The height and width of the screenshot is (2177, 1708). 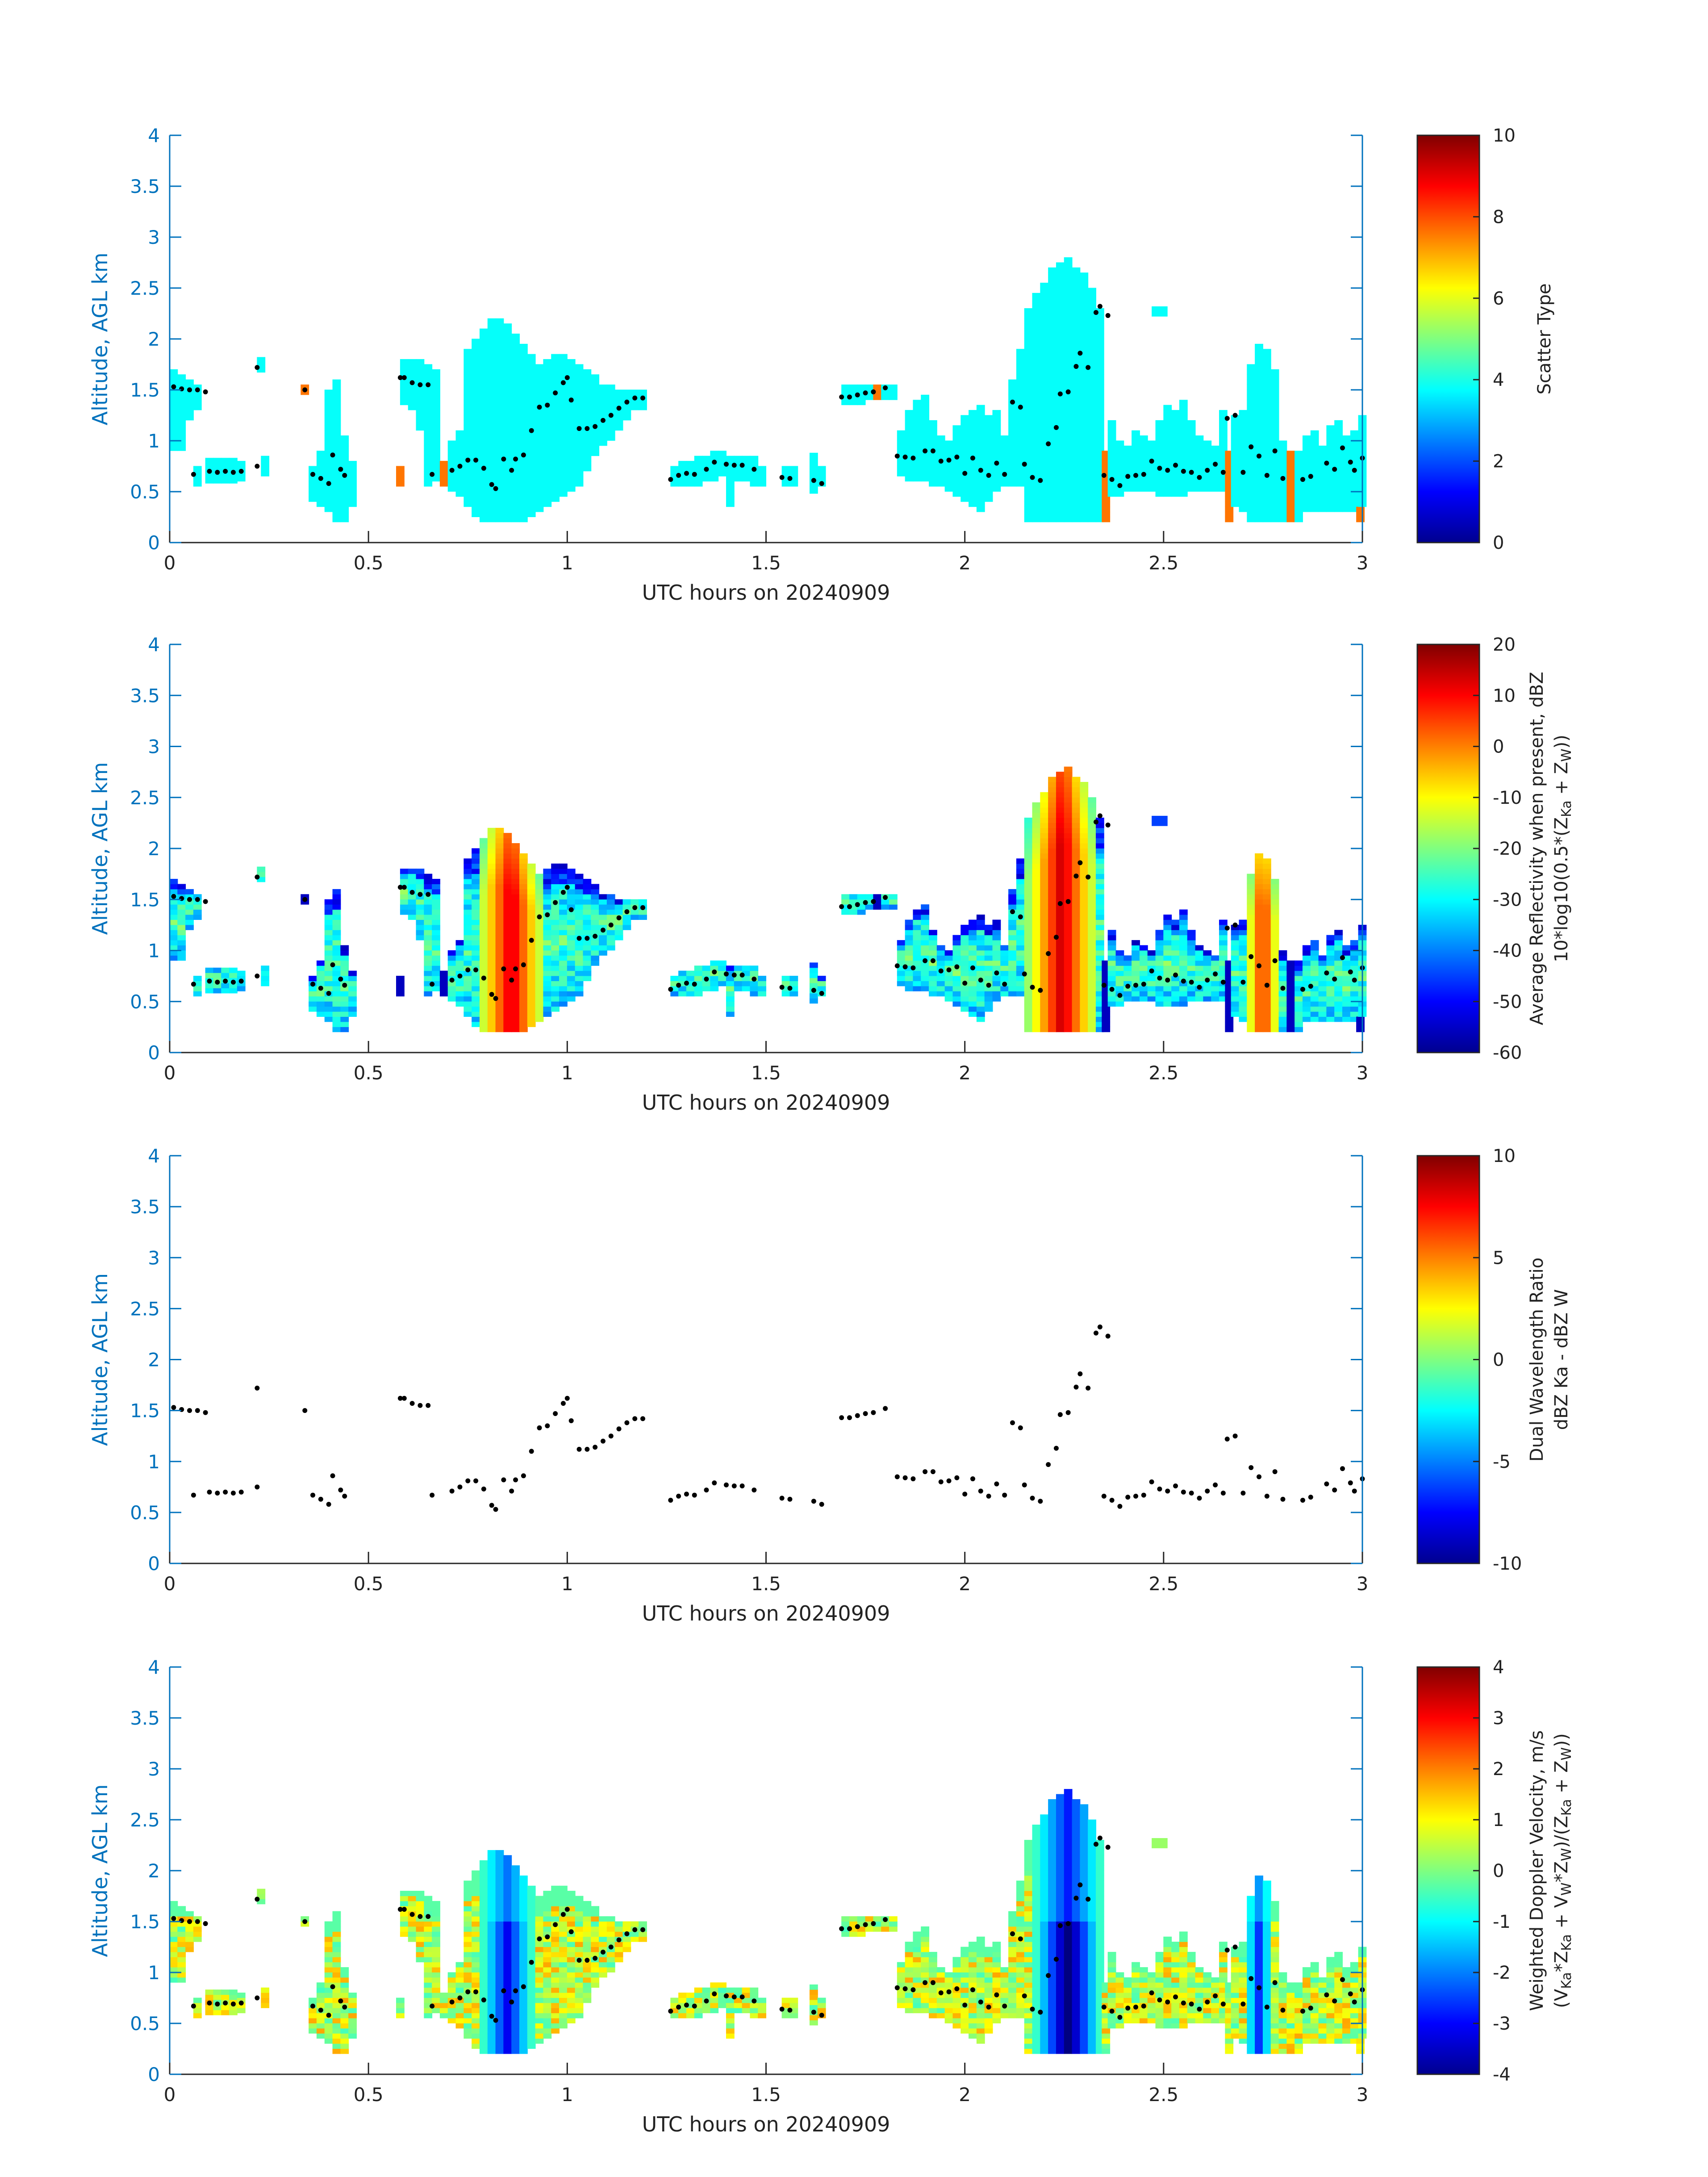 What do you see at coordinates (768, 899) in the screenshot?
I see `data-field` at bounding box center [768, 899].